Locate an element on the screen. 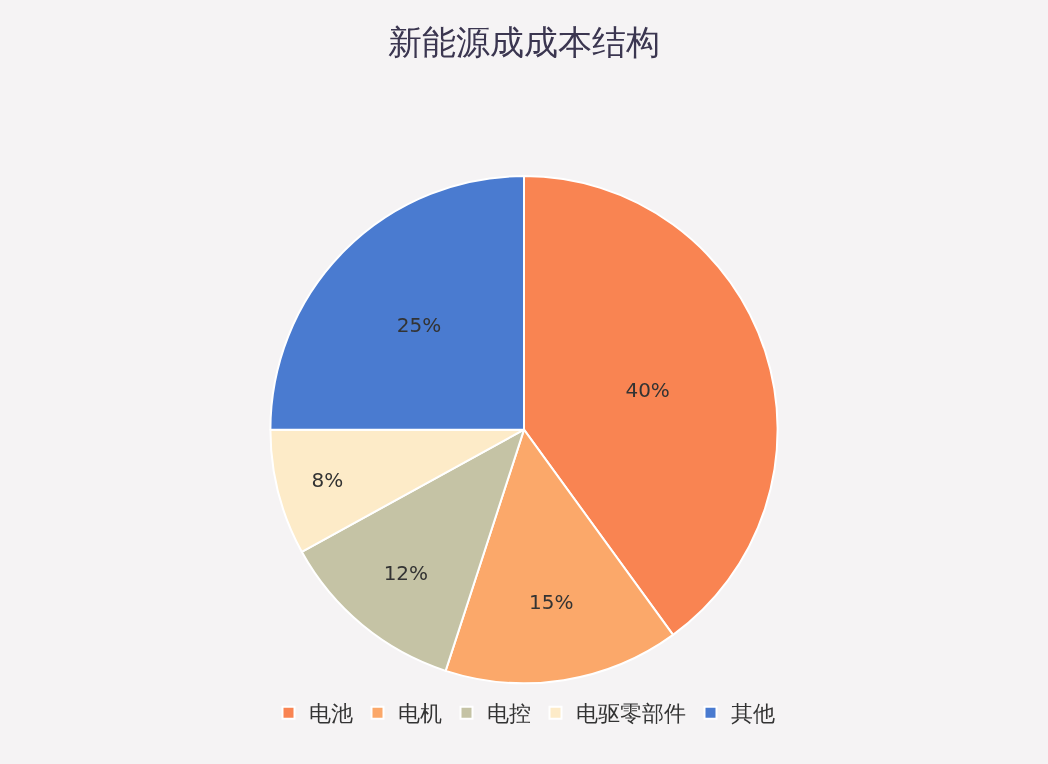 The height and width of the screenshot is (764, 1048). data-label: 15% is located at coordinates (551, 601).